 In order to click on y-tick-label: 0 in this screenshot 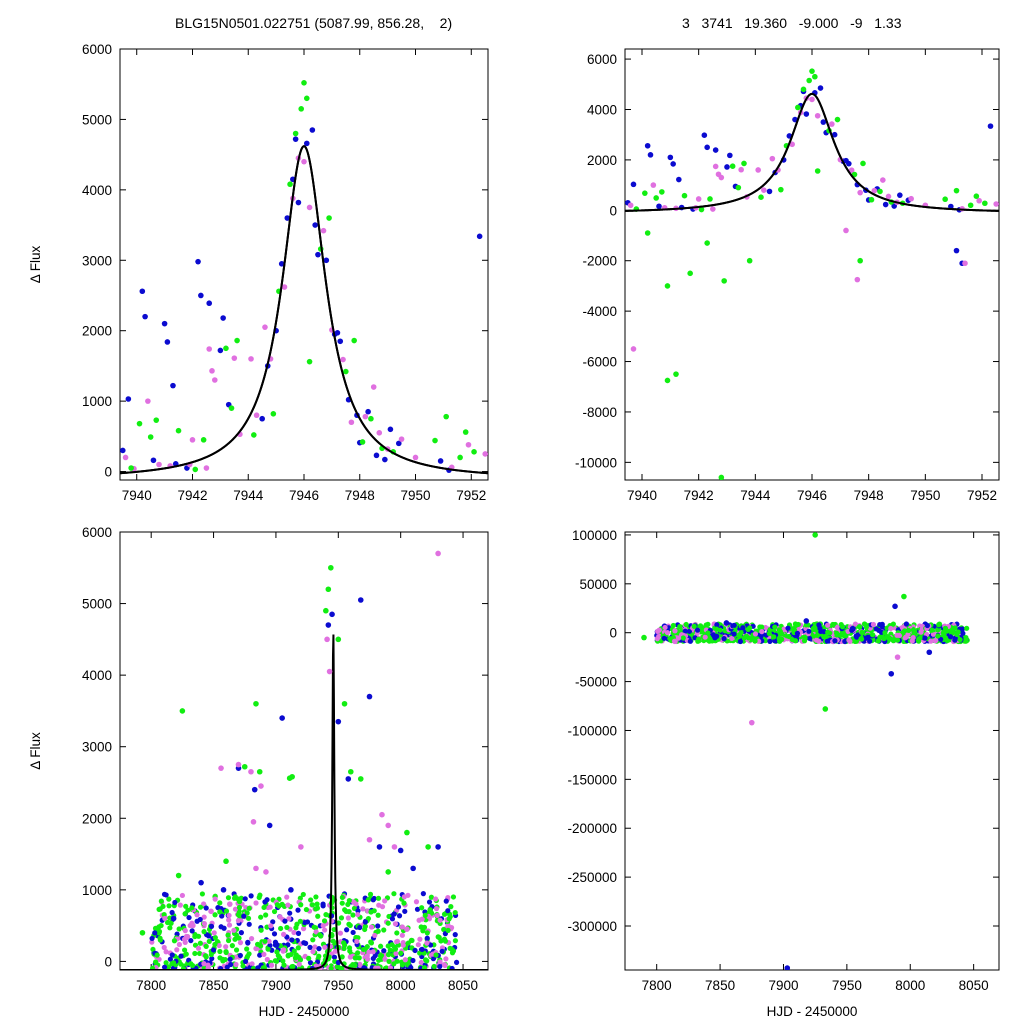, I will do `click(613, 633)`.